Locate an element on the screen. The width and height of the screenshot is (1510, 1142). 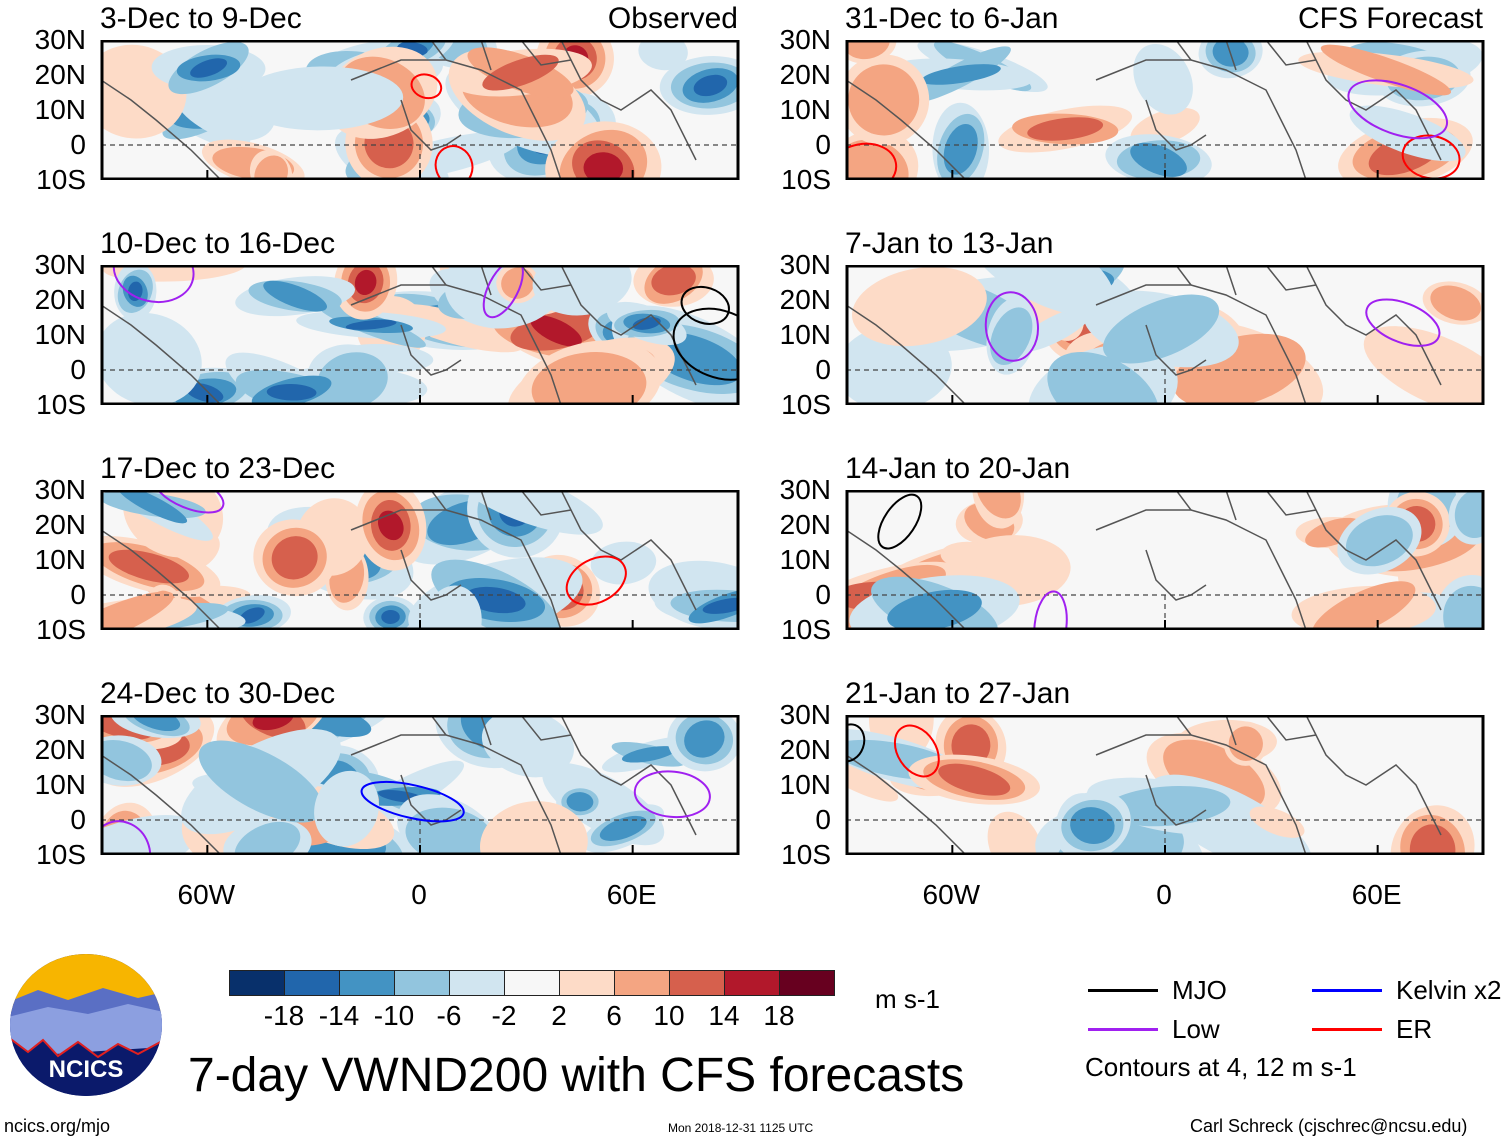
legend-label: Kelvin x2 is located at coordinates (1449, 990).